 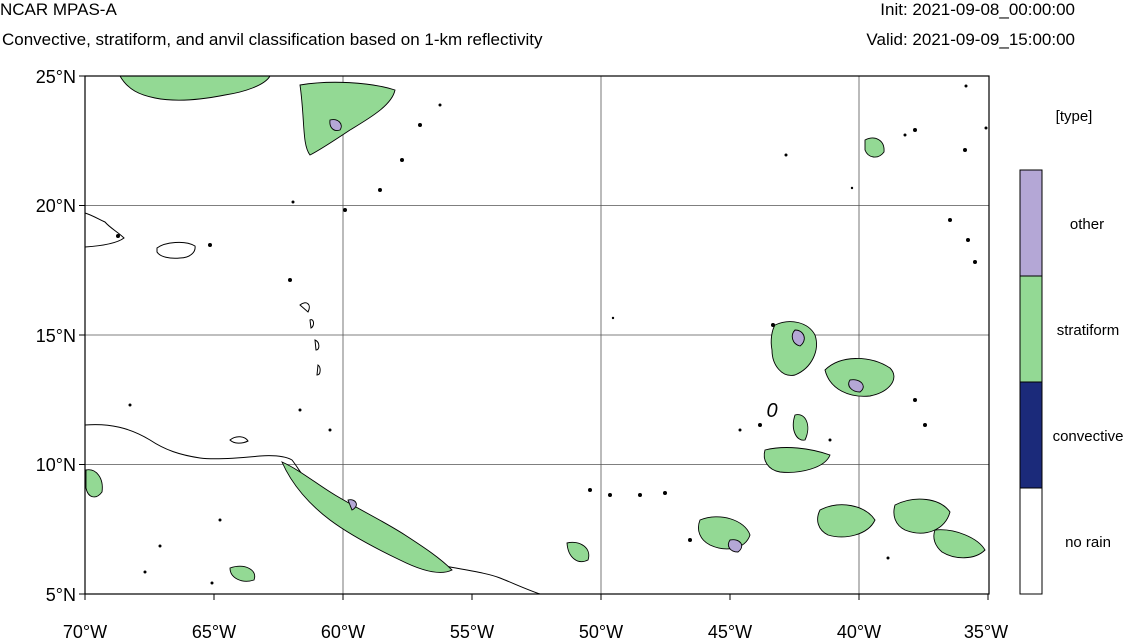 What do you see at coordinates (986, 631) in the screenshot?
I see `lon-tick-label: 35°W` at bounding box center [986, 631].